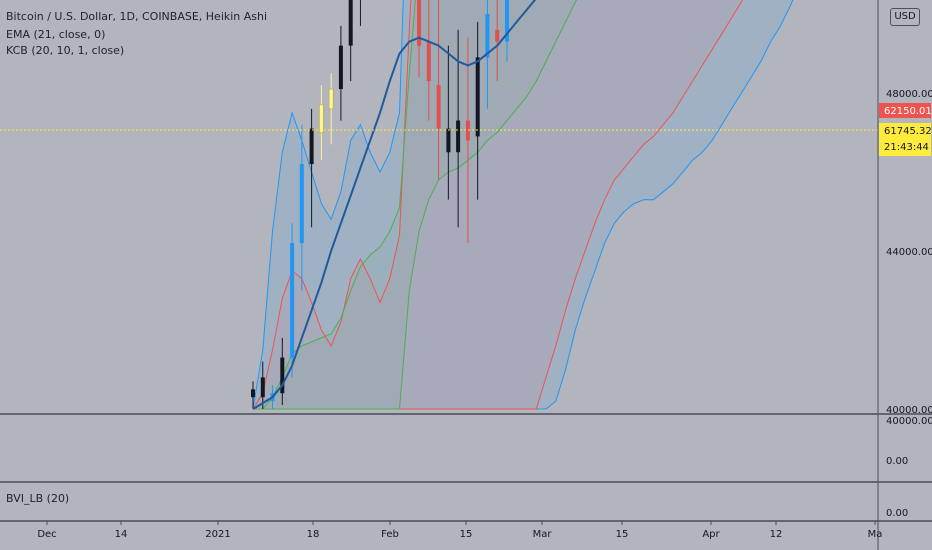 Image resolution: width=932 pixels, height=550 pixels. What do you see at coordinates (65, 50) in the screenshot?
I see `kcb-legend: KCB (20, 10, 1, close)` at bounding box center [65, 50].